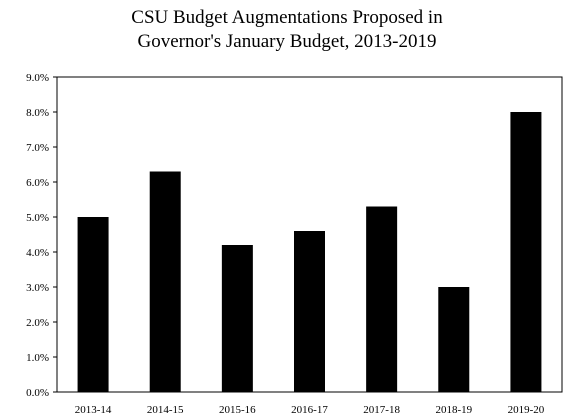  Describe the element at coordinates (453, 410) in the screenshot. I see `x-tick-label: 2018-19` at that location.